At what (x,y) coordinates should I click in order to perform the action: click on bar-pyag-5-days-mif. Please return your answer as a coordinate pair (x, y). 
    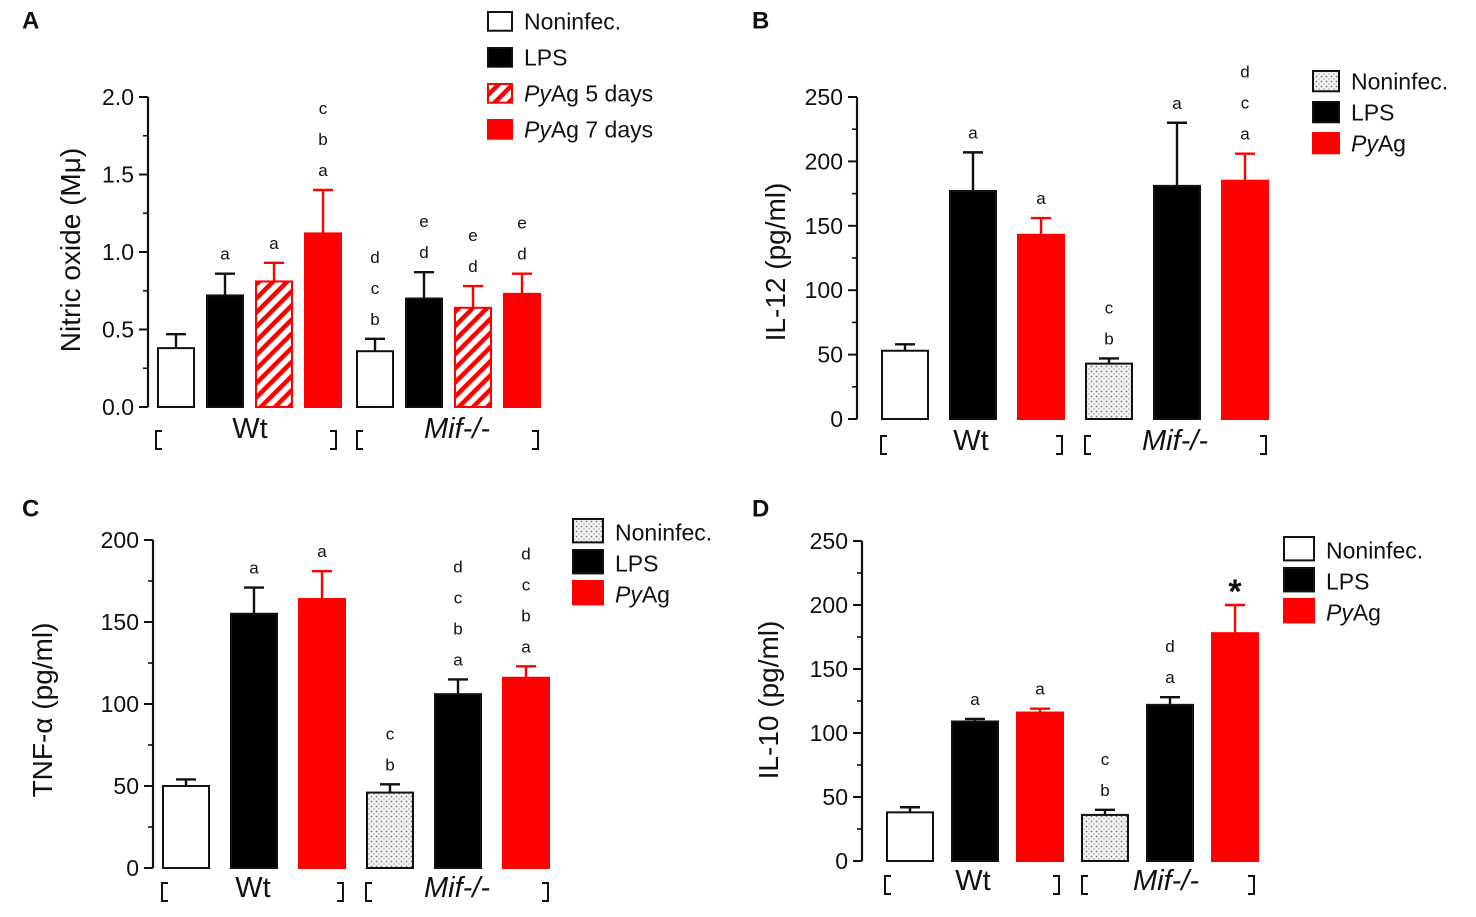
    Looking at the image, I should click on (473, 357).